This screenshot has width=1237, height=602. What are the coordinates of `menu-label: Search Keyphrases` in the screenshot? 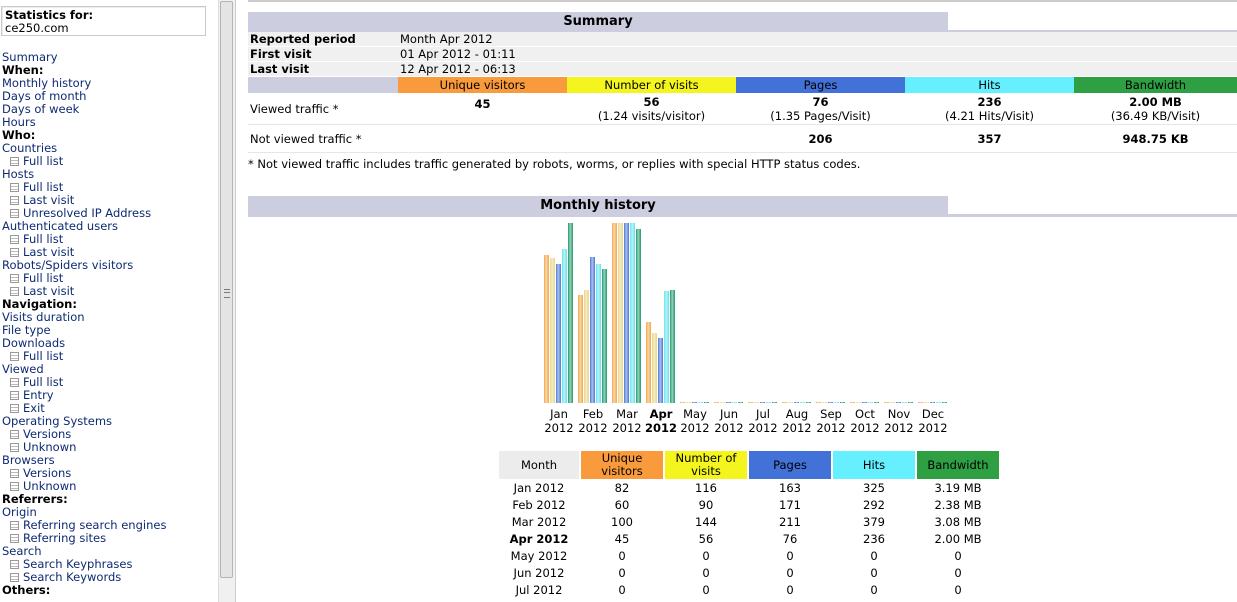 It's located at (78, 564).